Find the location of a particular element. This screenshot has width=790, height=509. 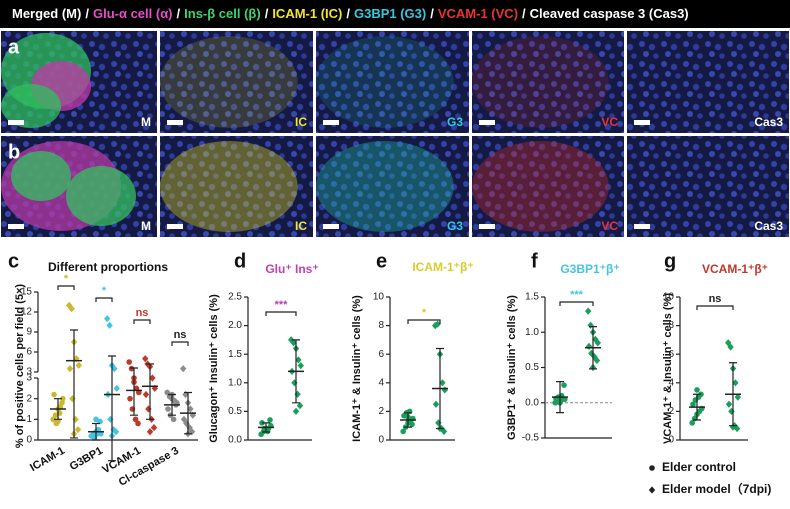

panel-letter: g is located at coordinates (670, 261).